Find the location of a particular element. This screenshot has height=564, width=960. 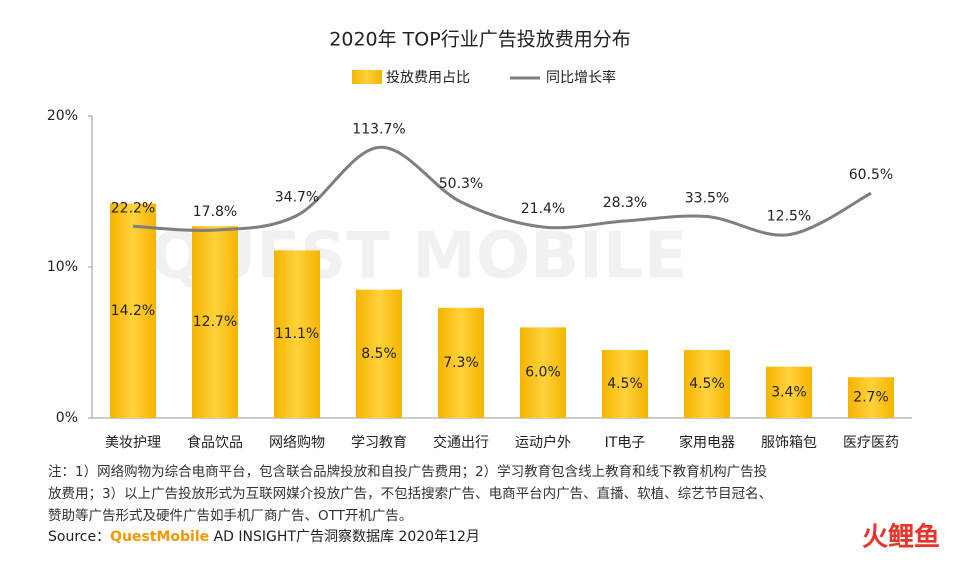

line-value-label: 60.5% is located at coordinates (871, 175).